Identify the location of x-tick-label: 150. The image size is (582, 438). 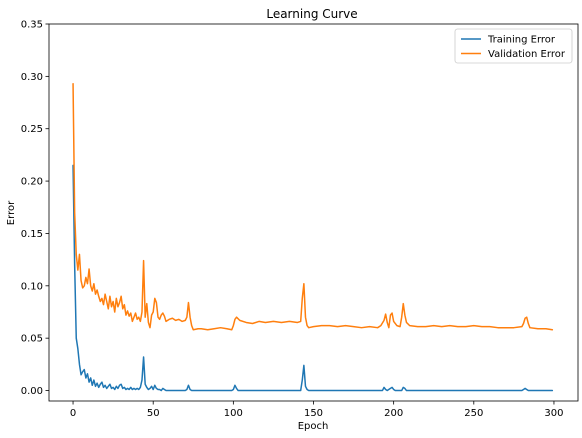
(313, 413).